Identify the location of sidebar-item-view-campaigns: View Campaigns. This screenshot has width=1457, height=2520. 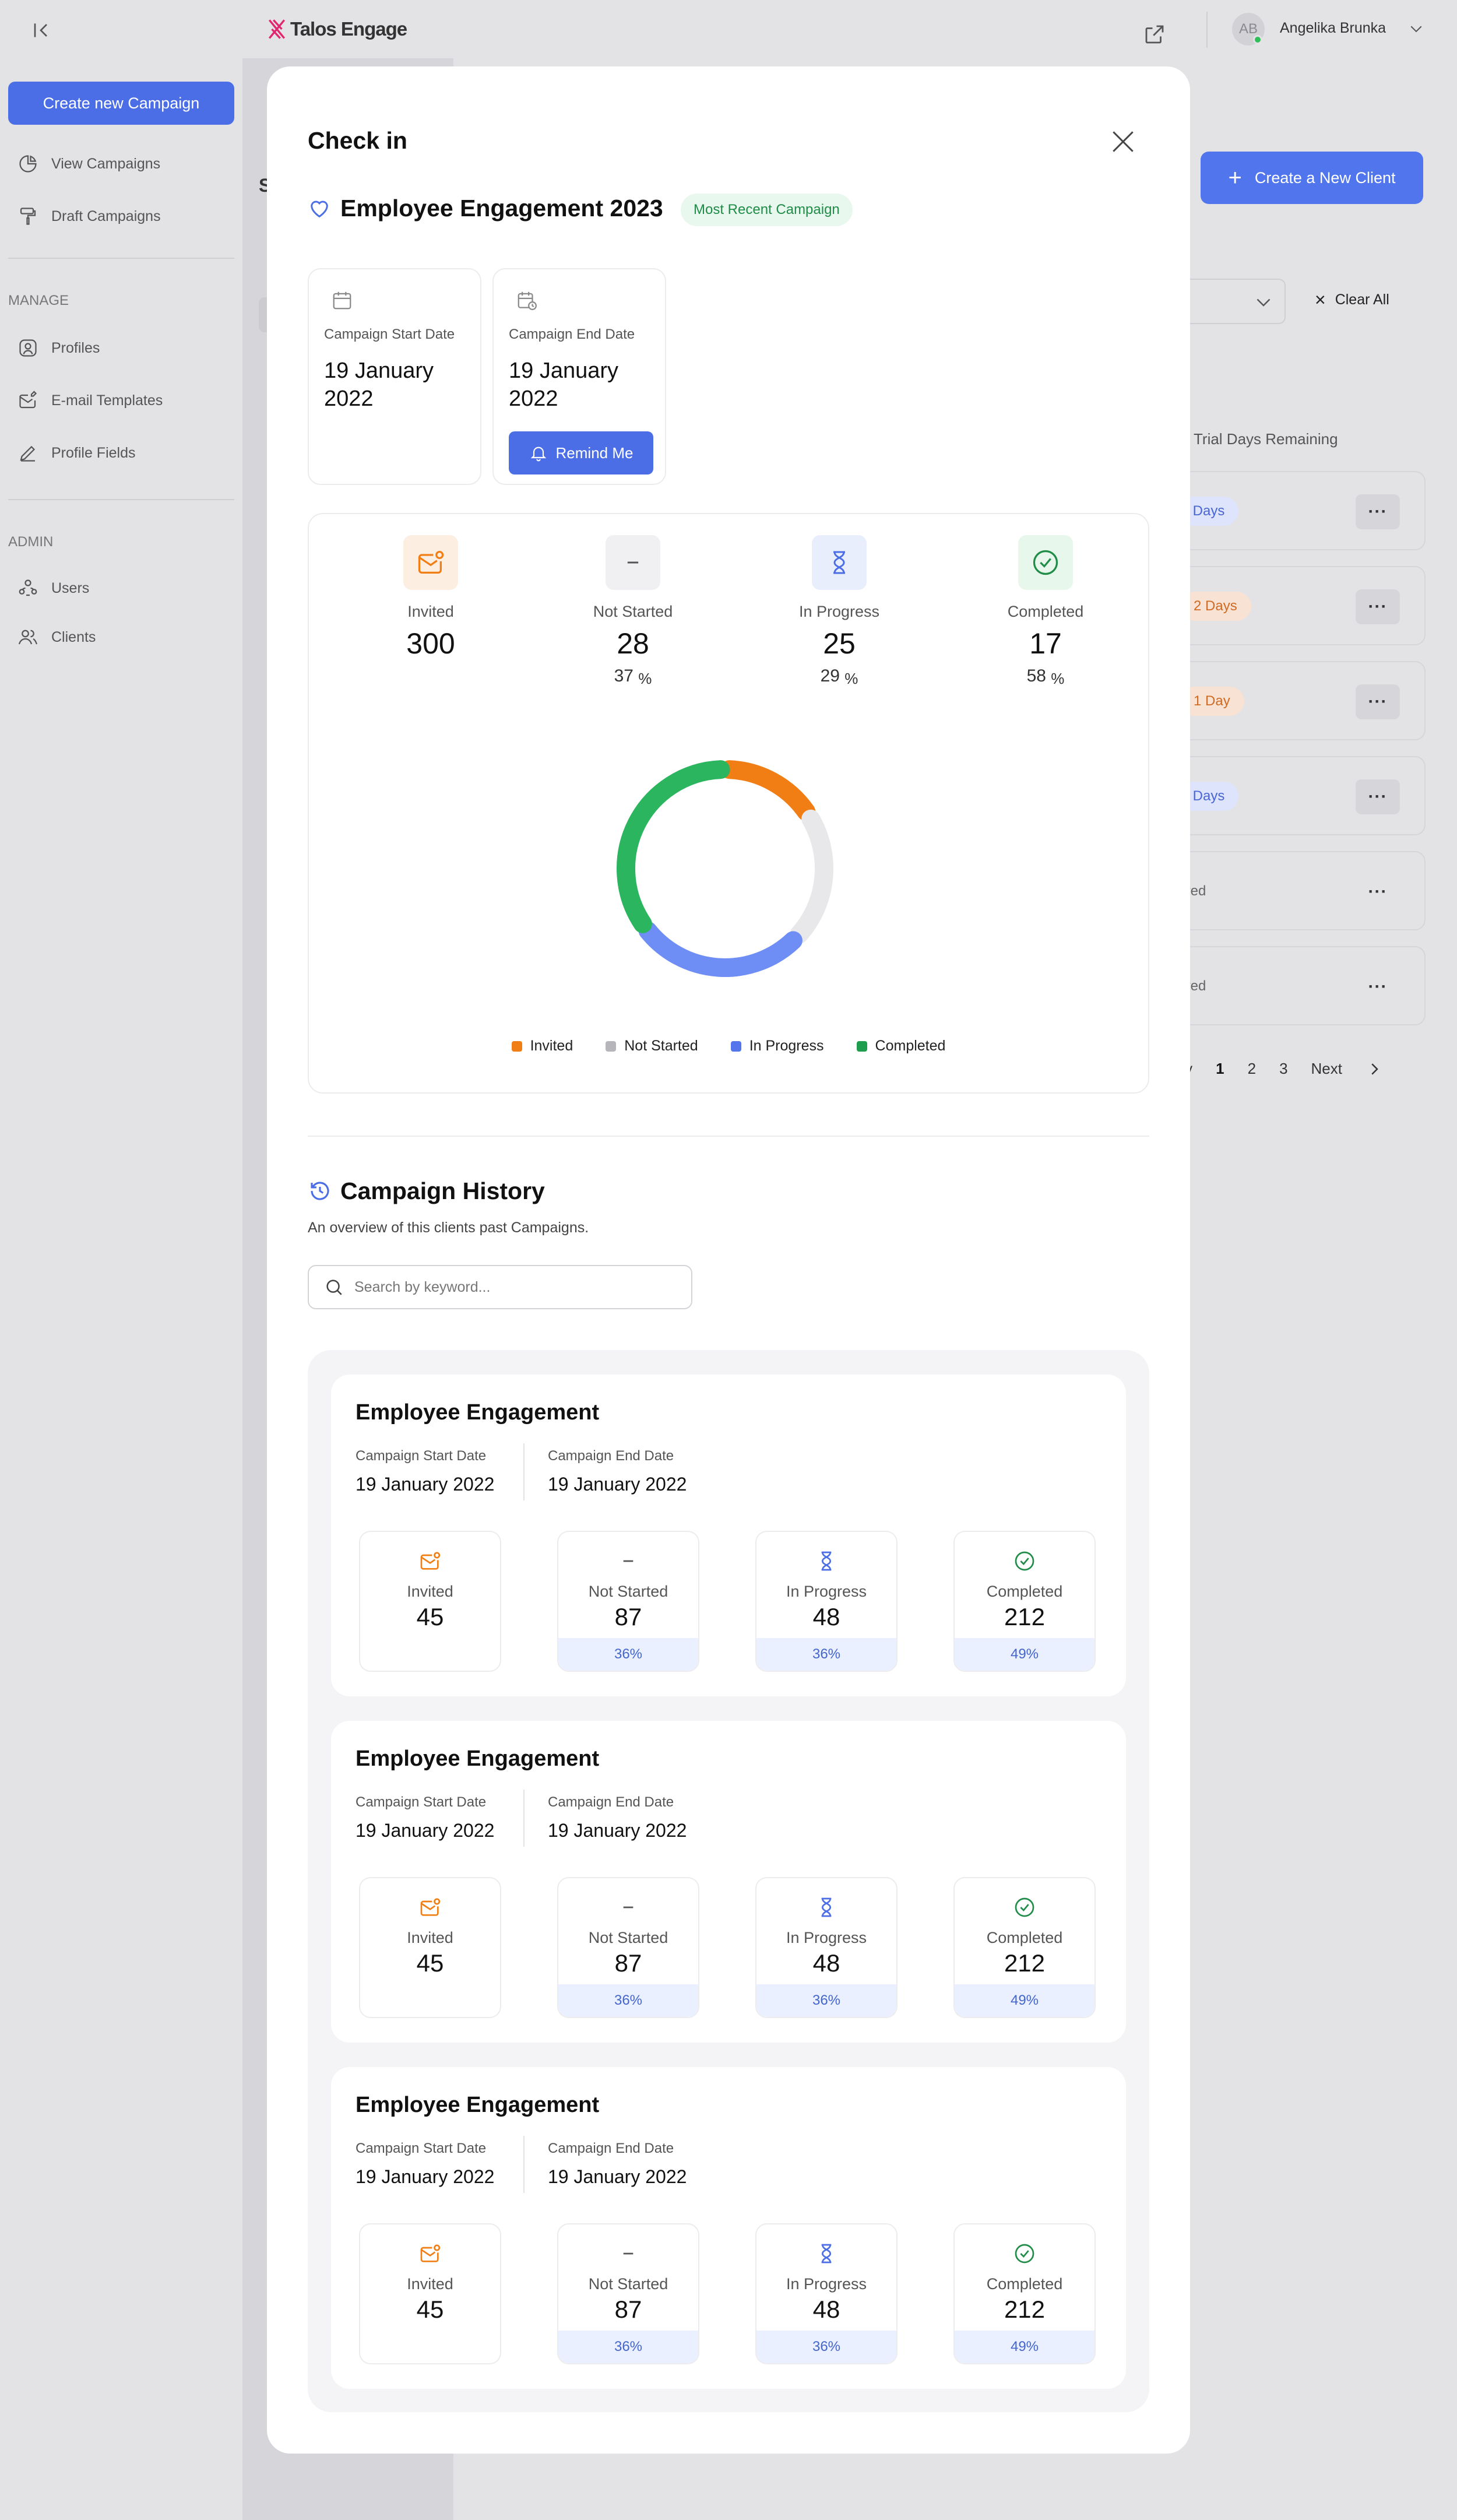
(88, 163).